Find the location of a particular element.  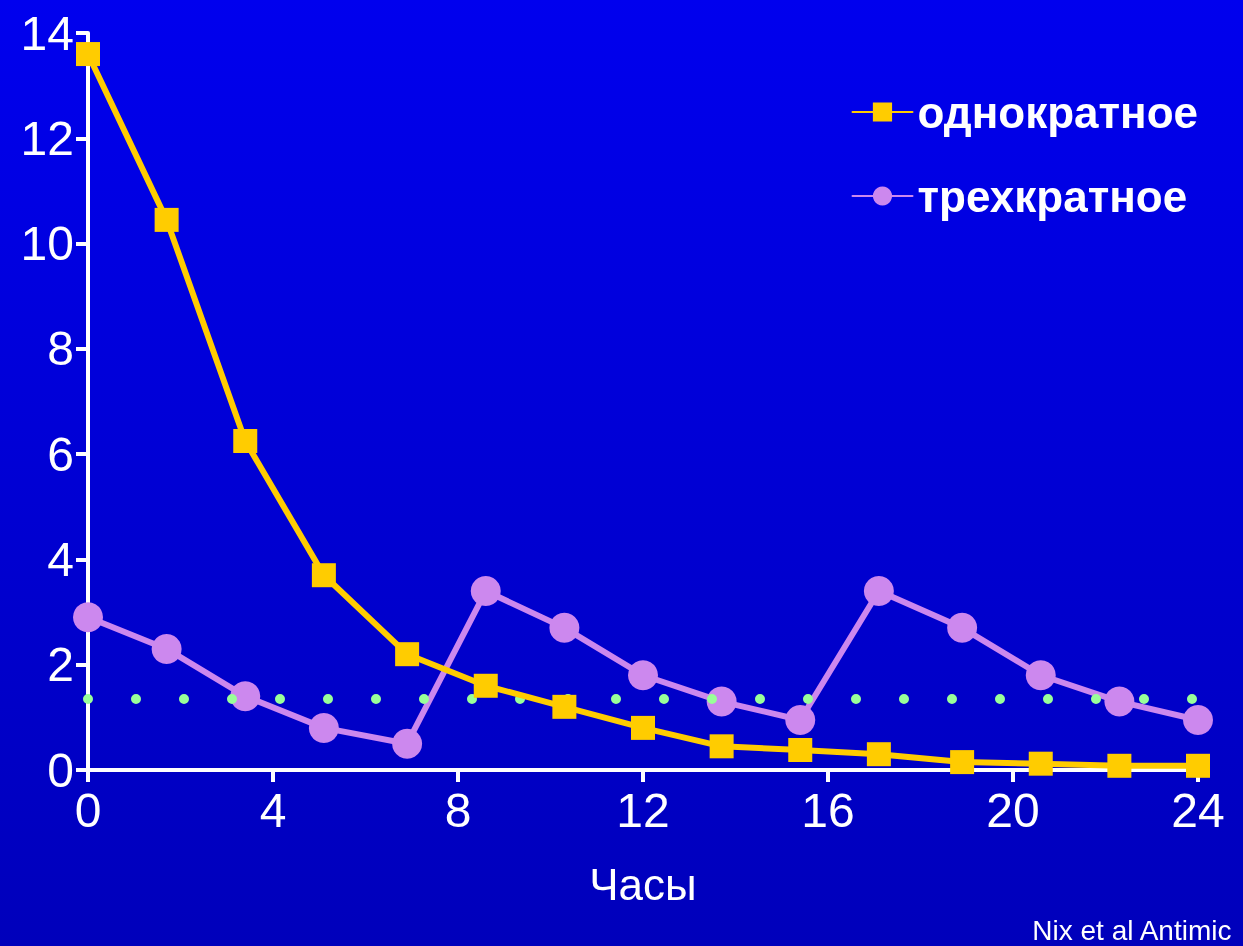

y-tick-label: 14 is located at coordinates (47, 33).